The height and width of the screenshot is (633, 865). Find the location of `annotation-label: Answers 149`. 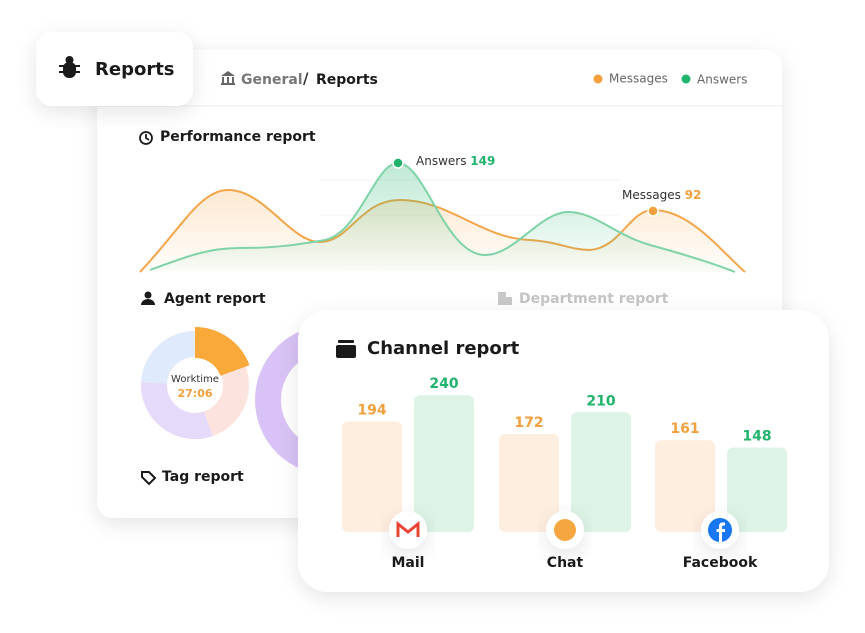

annotation-label: Answers 149 is located at coordinates (455, 161).